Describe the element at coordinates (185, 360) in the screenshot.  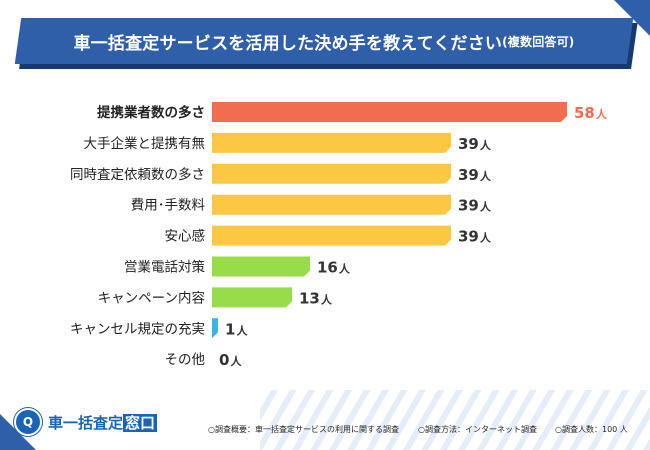
I see `category-label: その他` at that location.